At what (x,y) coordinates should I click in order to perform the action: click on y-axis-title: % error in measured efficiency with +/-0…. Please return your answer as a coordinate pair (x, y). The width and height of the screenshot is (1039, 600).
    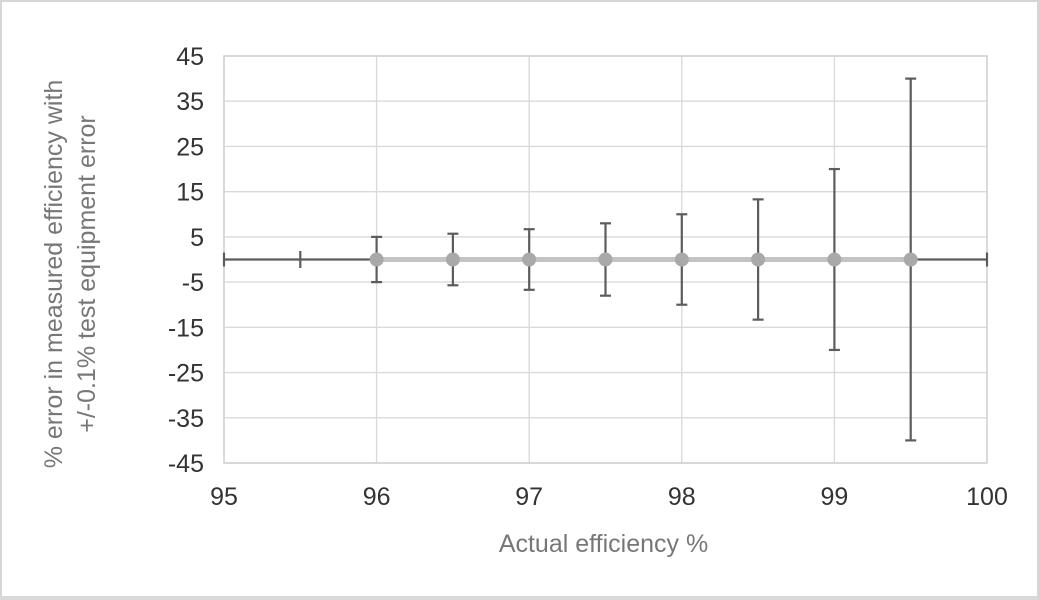
    Looking at the image, I should click on (71, 274).